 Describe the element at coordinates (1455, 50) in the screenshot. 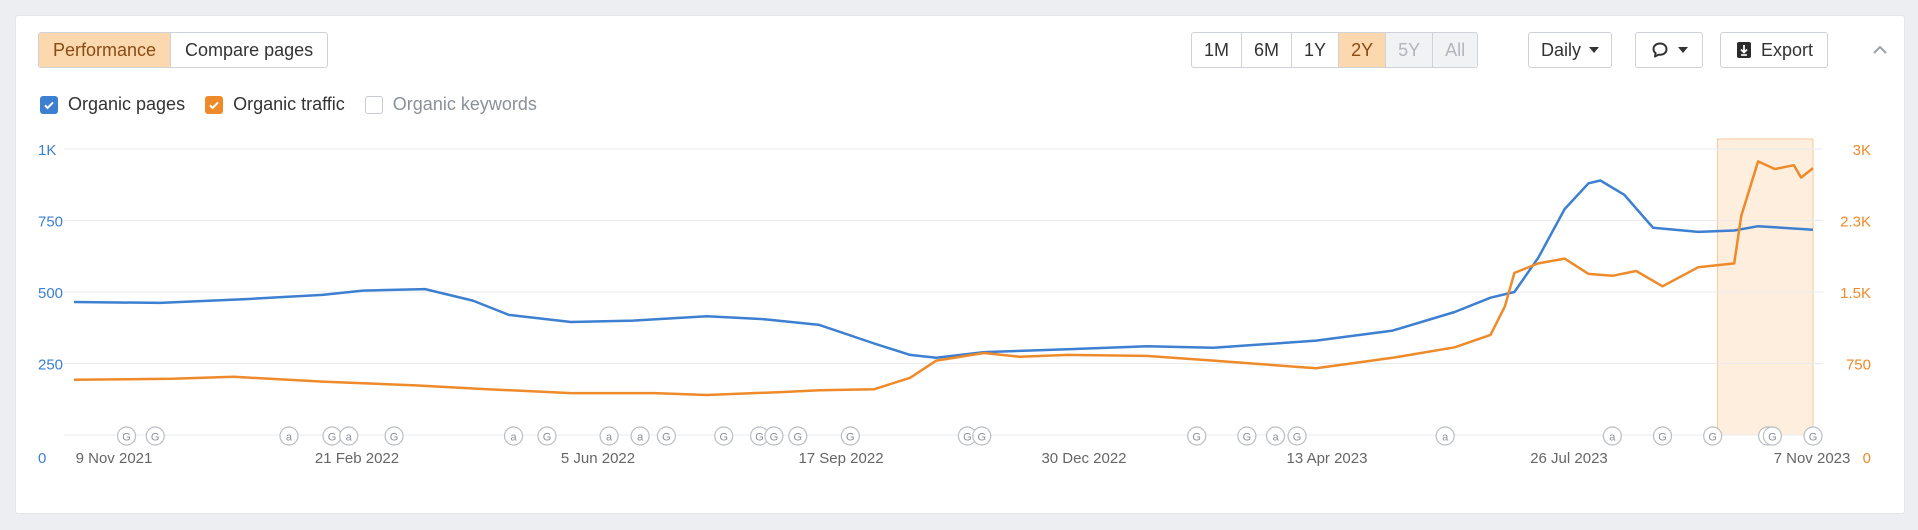

I see `range-all-button: All` at that location.